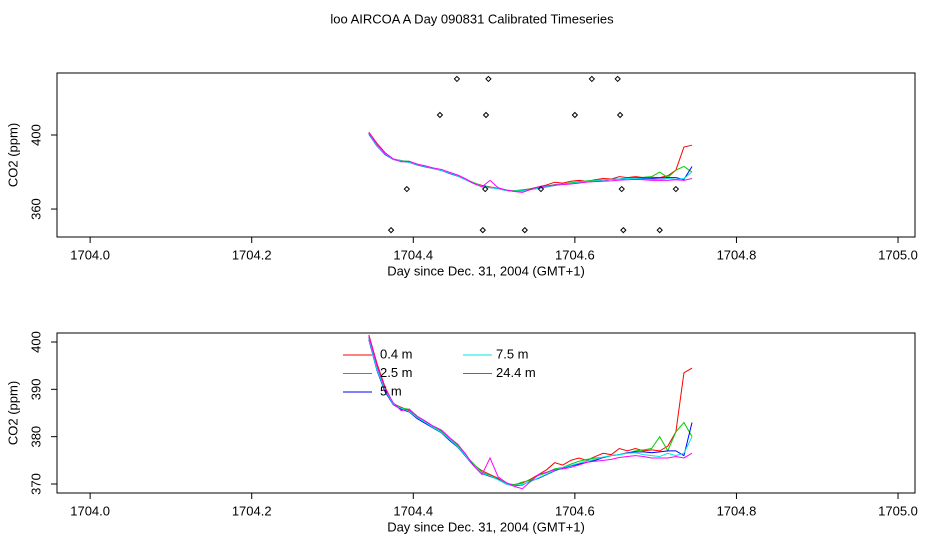 The width and height of the screenshot is (950, 550). What do you see at coordinates (512, 353) in the screenshot?
I see `legend-label: 7.5 m` at bounding box center [512, 353].